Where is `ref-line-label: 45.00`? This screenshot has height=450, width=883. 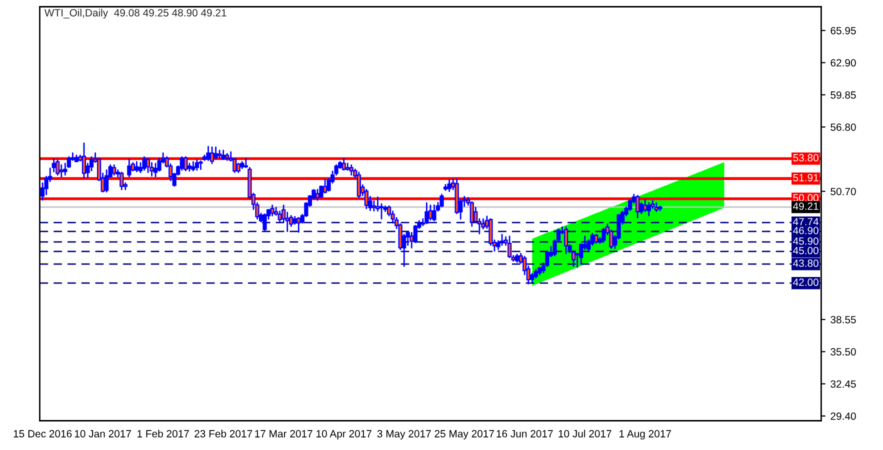
ref-line-label: 45.00 is located at coordinates (805, 250).